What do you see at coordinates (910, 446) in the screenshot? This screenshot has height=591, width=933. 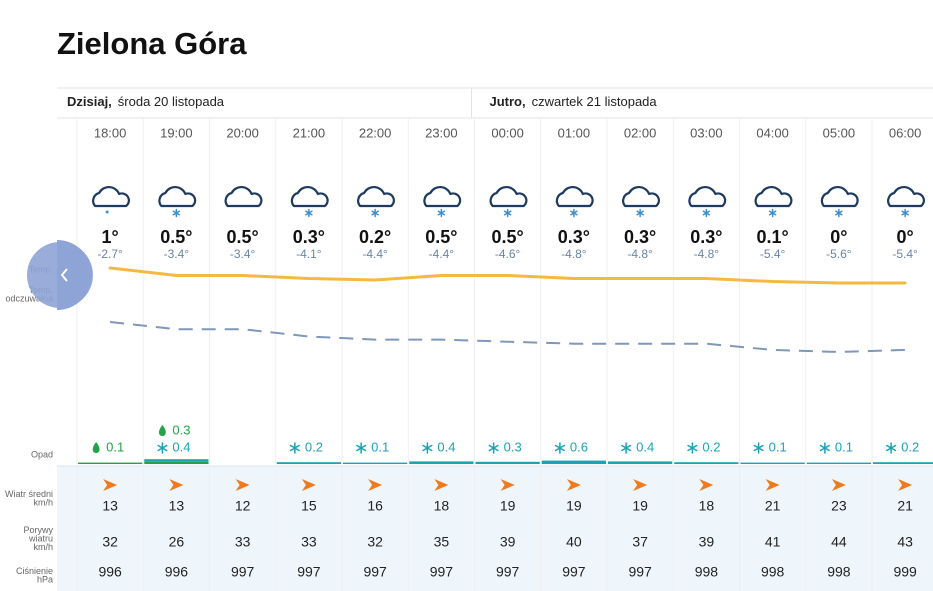 I see `precip-value: 0.2` at bounding box center [910, 446].